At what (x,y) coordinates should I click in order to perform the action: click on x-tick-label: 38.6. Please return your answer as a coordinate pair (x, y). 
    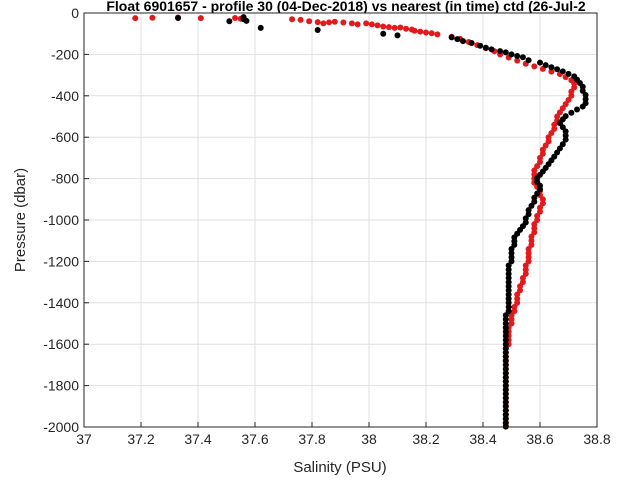
    Looking at the image, I should click on (539, 439).